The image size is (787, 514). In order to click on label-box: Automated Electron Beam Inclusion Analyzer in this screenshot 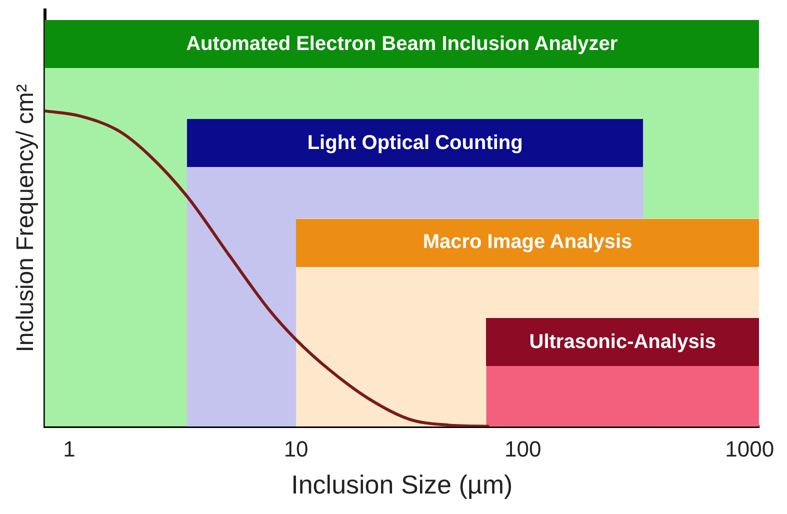, I will do `click(401, 44)`.